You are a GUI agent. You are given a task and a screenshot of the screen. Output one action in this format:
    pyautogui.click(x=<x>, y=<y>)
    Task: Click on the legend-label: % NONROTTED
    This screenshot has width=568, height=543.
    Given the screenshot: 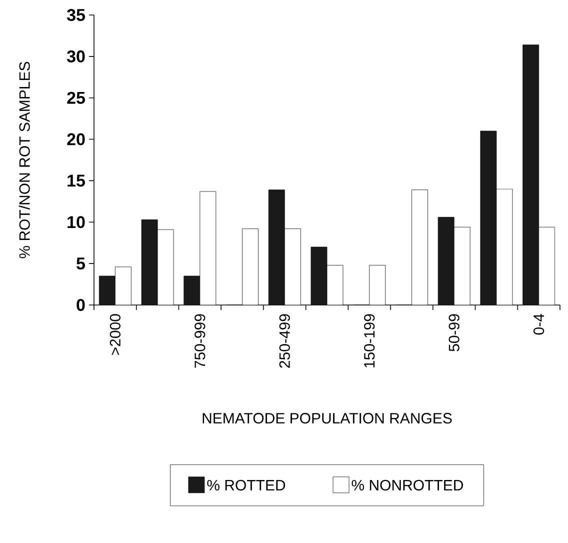 What is the action you would take?
    pyautogui.click(x=407, y=485)
    